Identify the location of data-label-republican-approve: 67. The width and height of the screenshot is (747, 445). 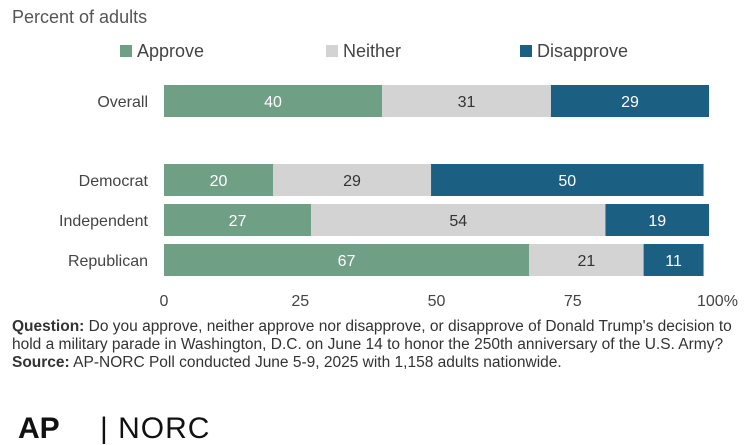
(347, 261).